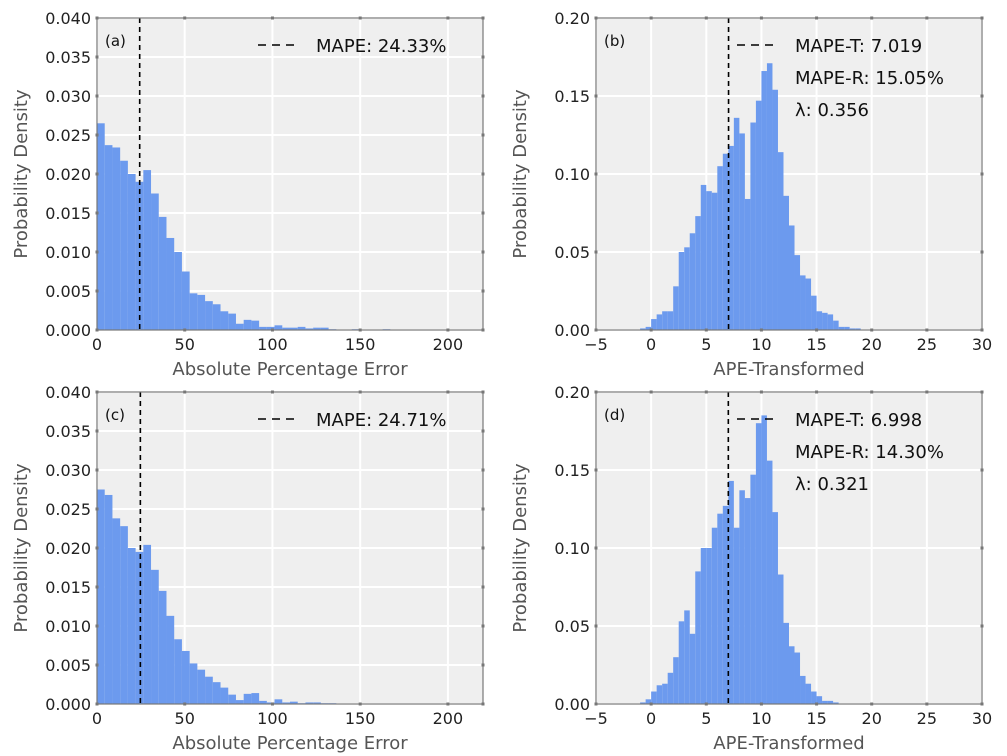  Describe the element at coordinates (572, 174) in the screenshot. I see `y-tick-labels: 0.00 0.05 0.10 0.15 0.20` at that location.